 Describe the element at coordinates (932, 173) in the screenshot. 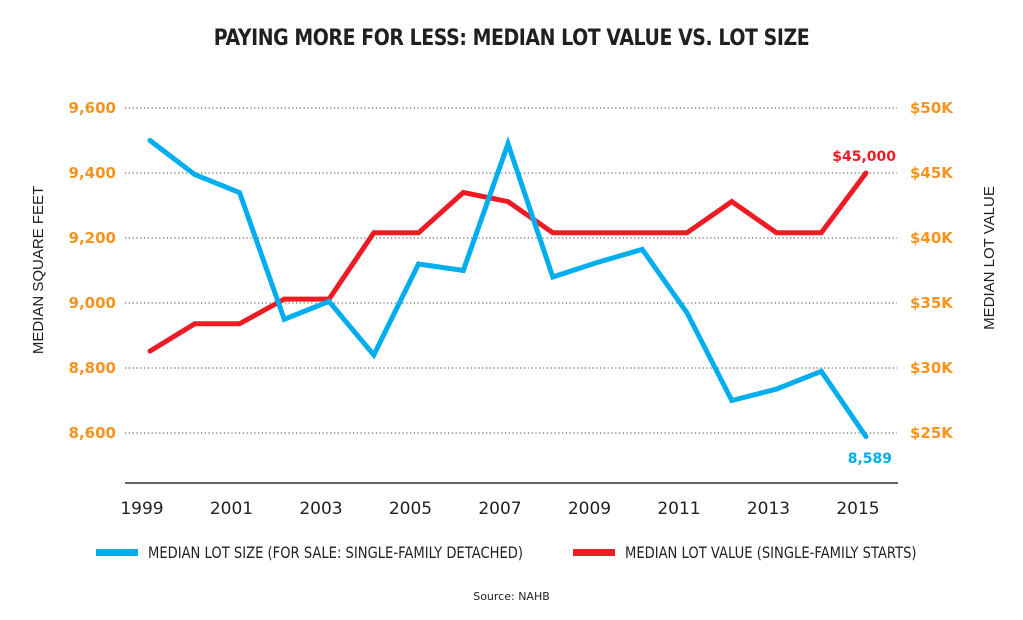

I see `right-y-tick-label: $45K` at that location.